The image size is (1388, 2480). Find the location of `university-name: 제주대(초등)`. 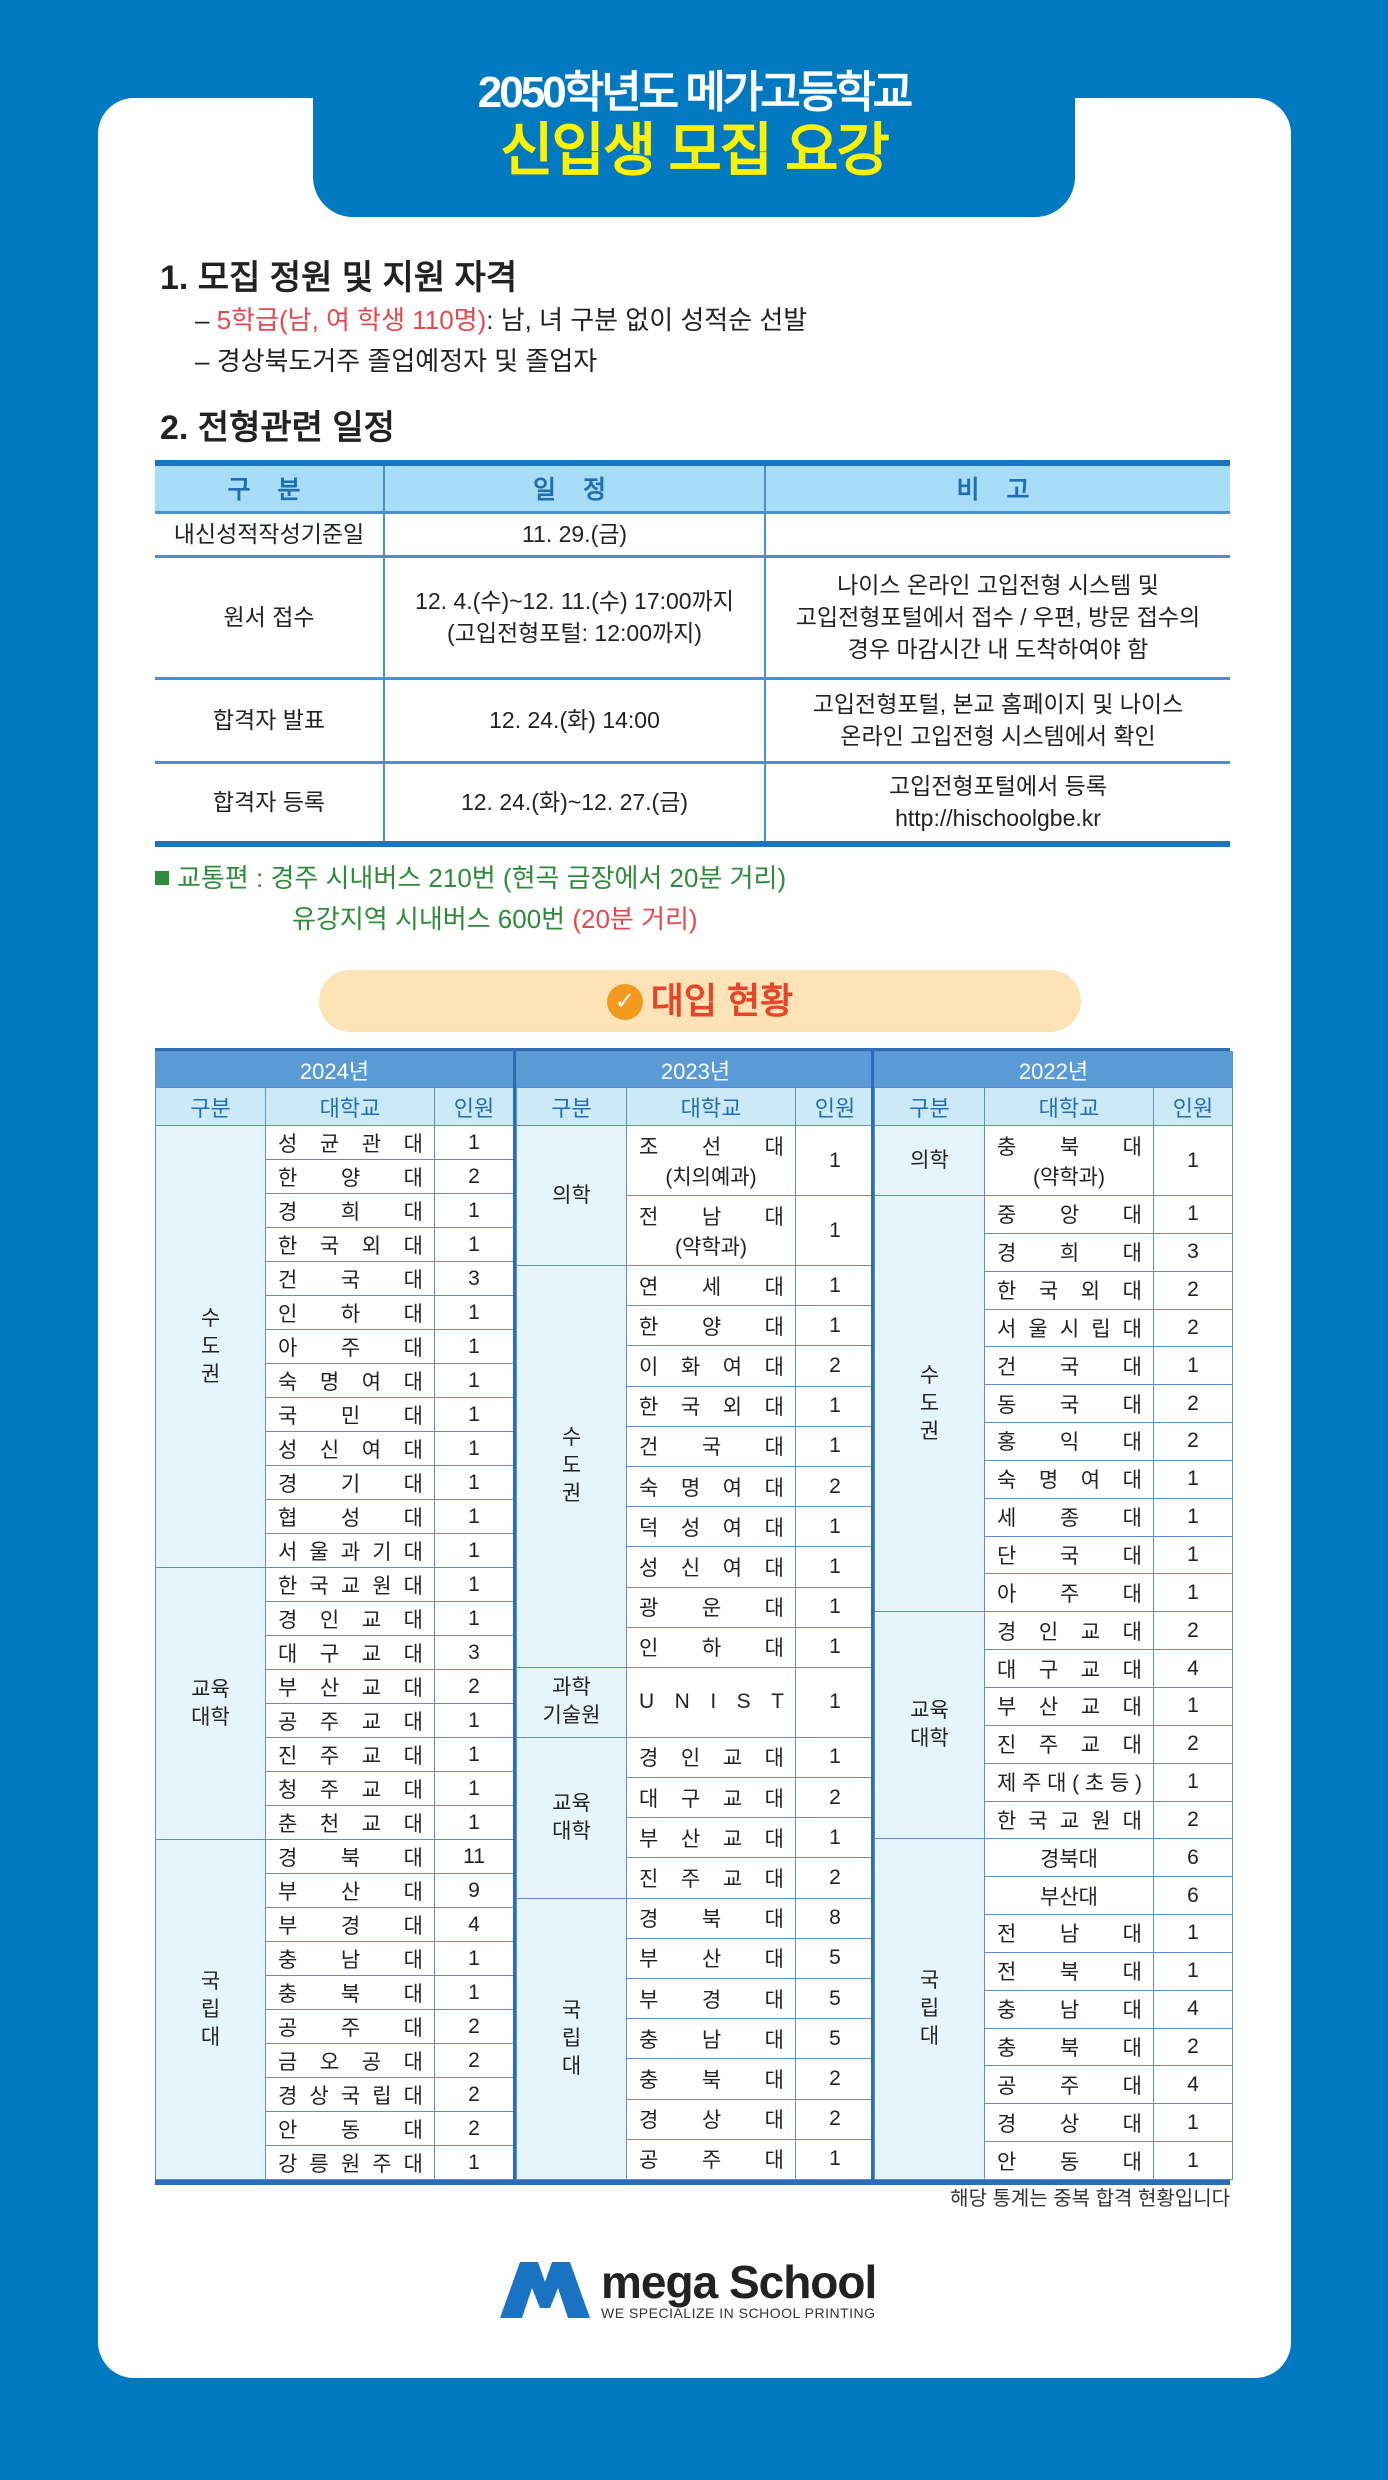

university-name: 제주대(초등) is located at coordinates (1072, 1784).